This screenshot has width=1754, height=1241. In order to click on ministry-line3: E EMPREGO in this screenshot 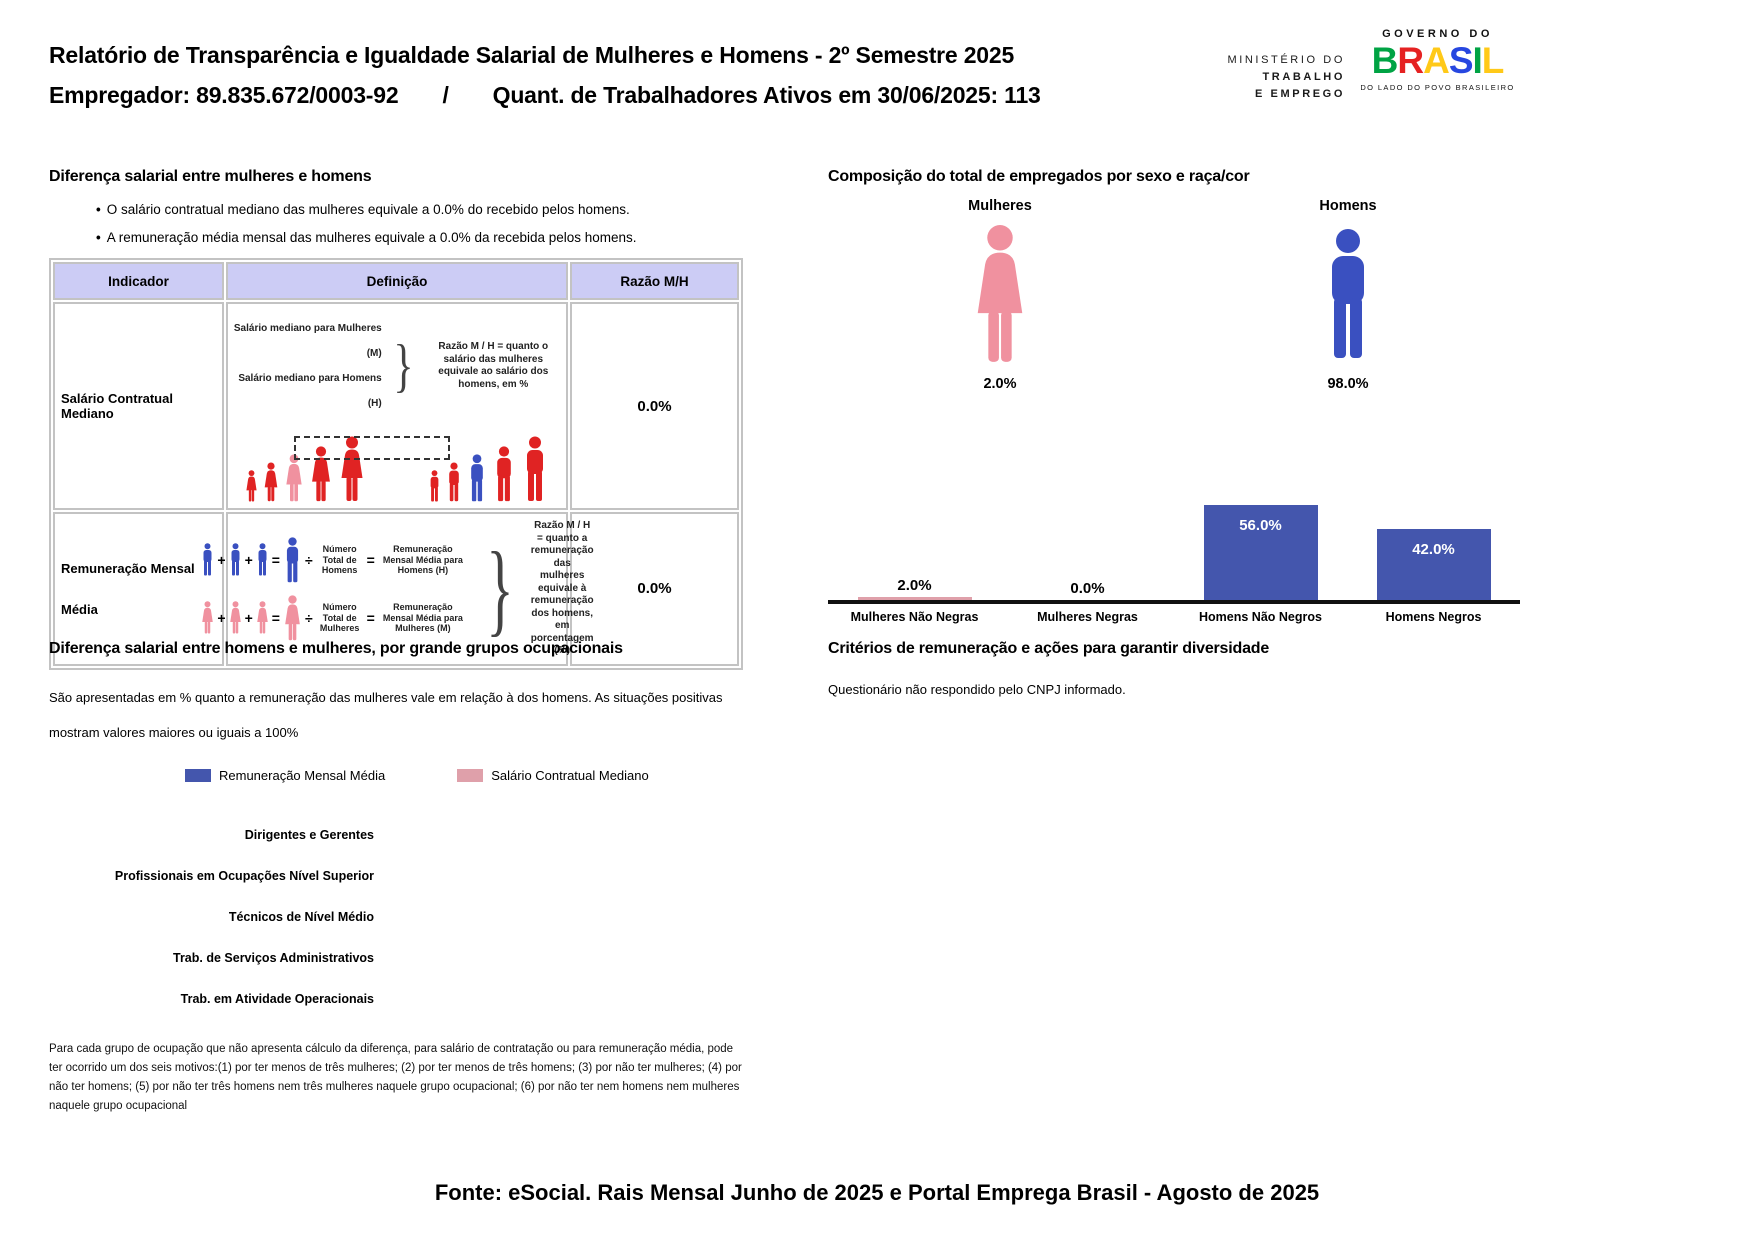, I will do `click(1299, 94)`.